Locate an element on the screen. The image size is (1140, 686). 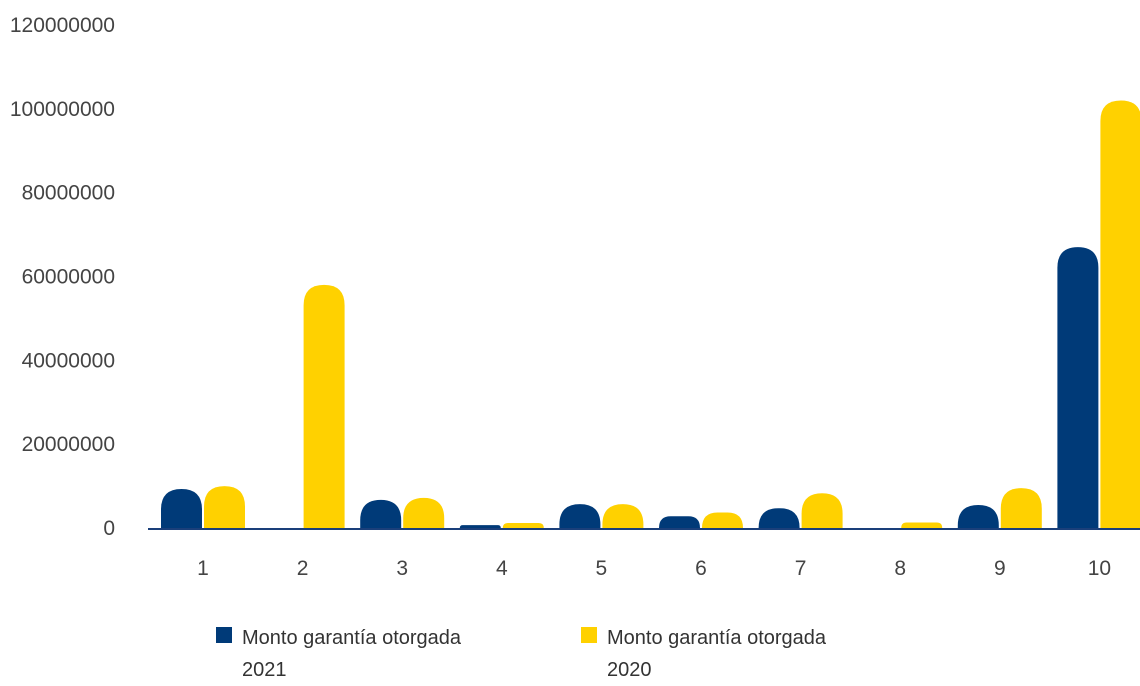
bar-series2-cat8 is located at coordinates (922, 525).